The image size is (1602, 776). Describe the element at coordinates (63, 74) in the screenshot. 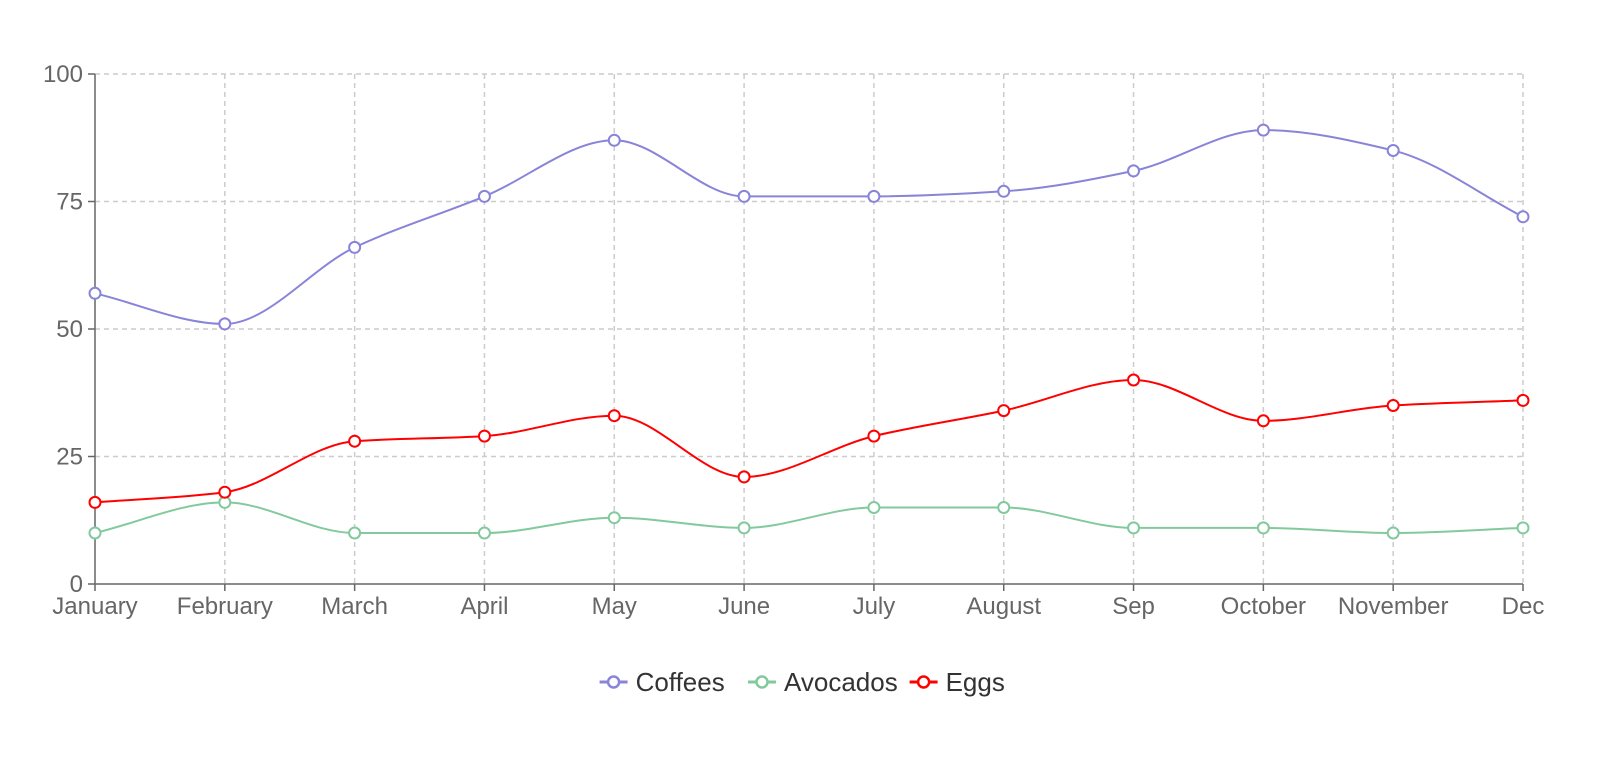

I see `y-tick-label: 100` at that location.